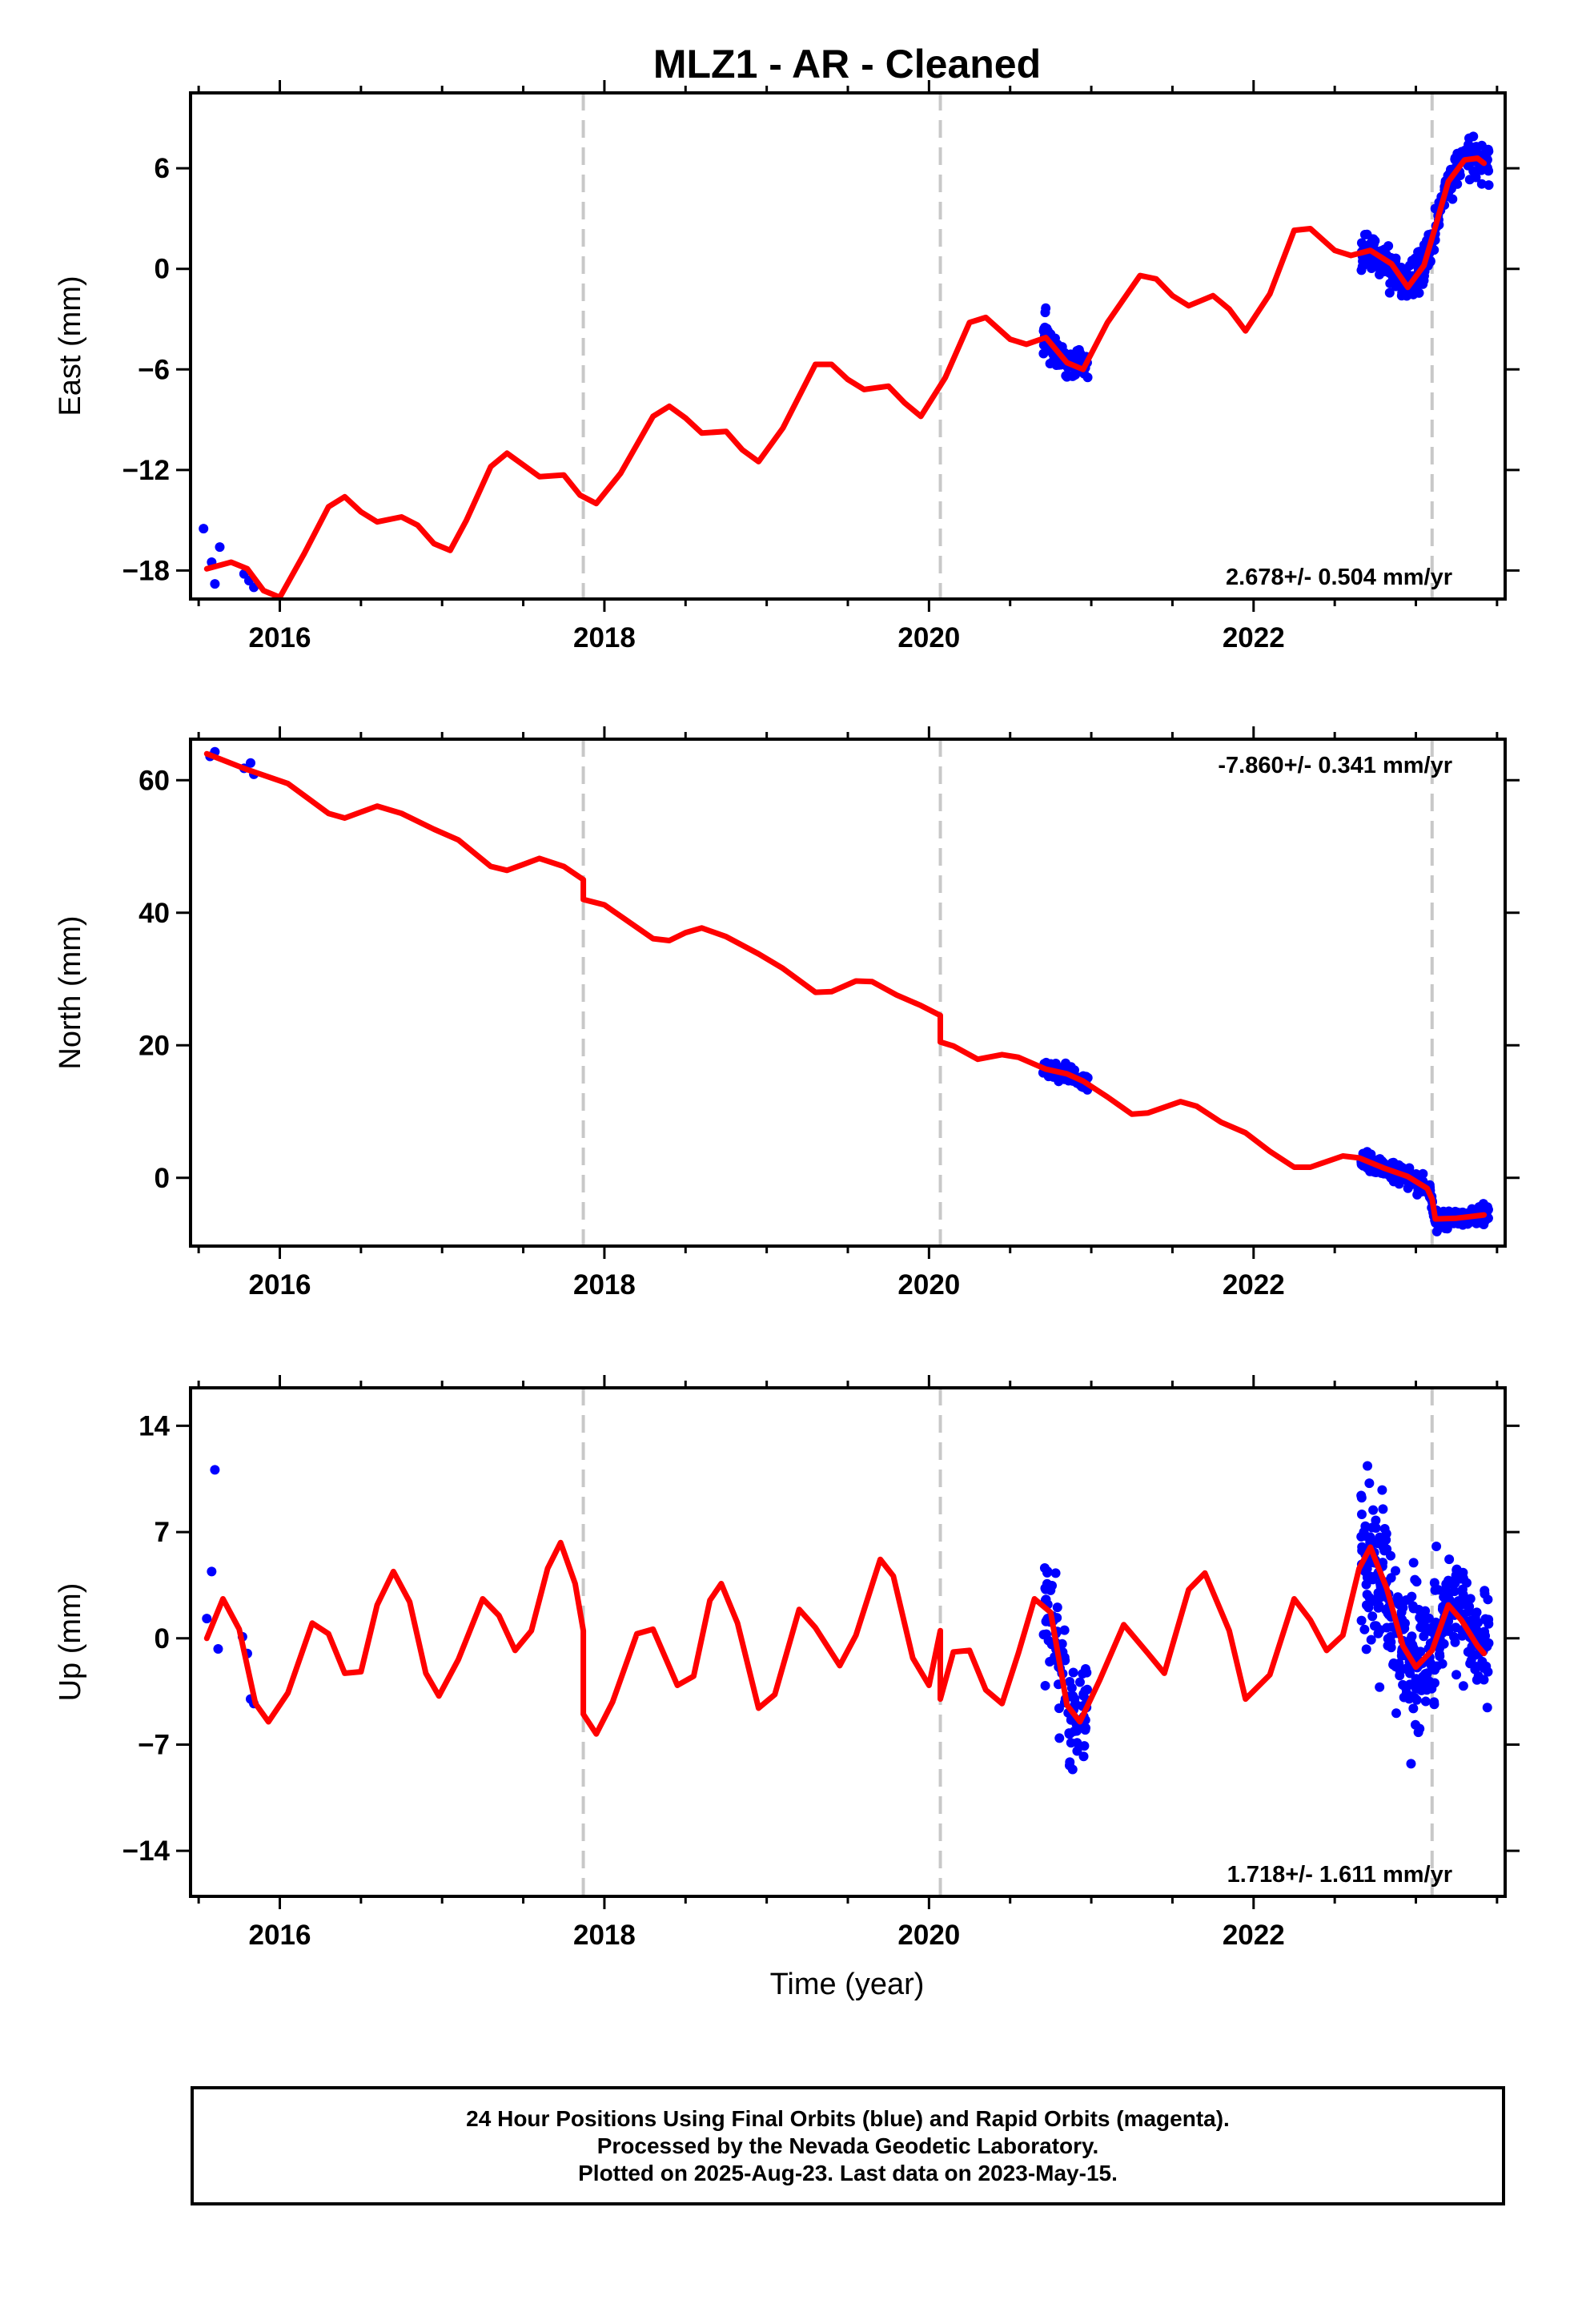 This screenshot has width=1582, height=2324. Describe the element at coordinates (70, 345) in the screenshot. I see `east-y-axis-label: East (mm)` at that location.